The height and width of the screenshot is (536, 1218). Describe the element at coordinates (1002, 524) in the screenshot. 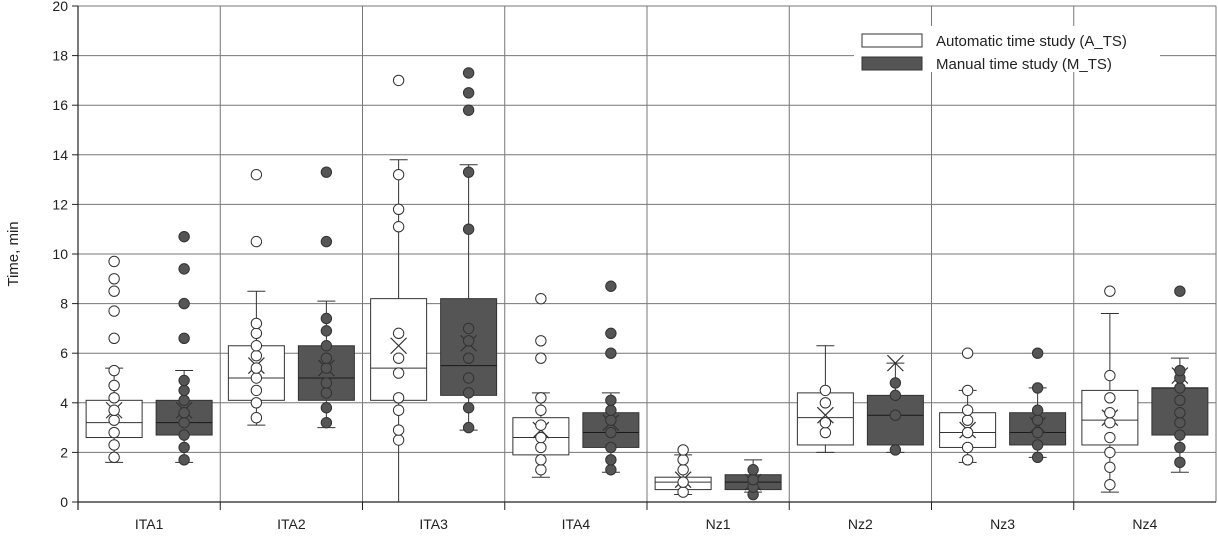

I see `x-tick-label-nz3: Nz3` at that location.